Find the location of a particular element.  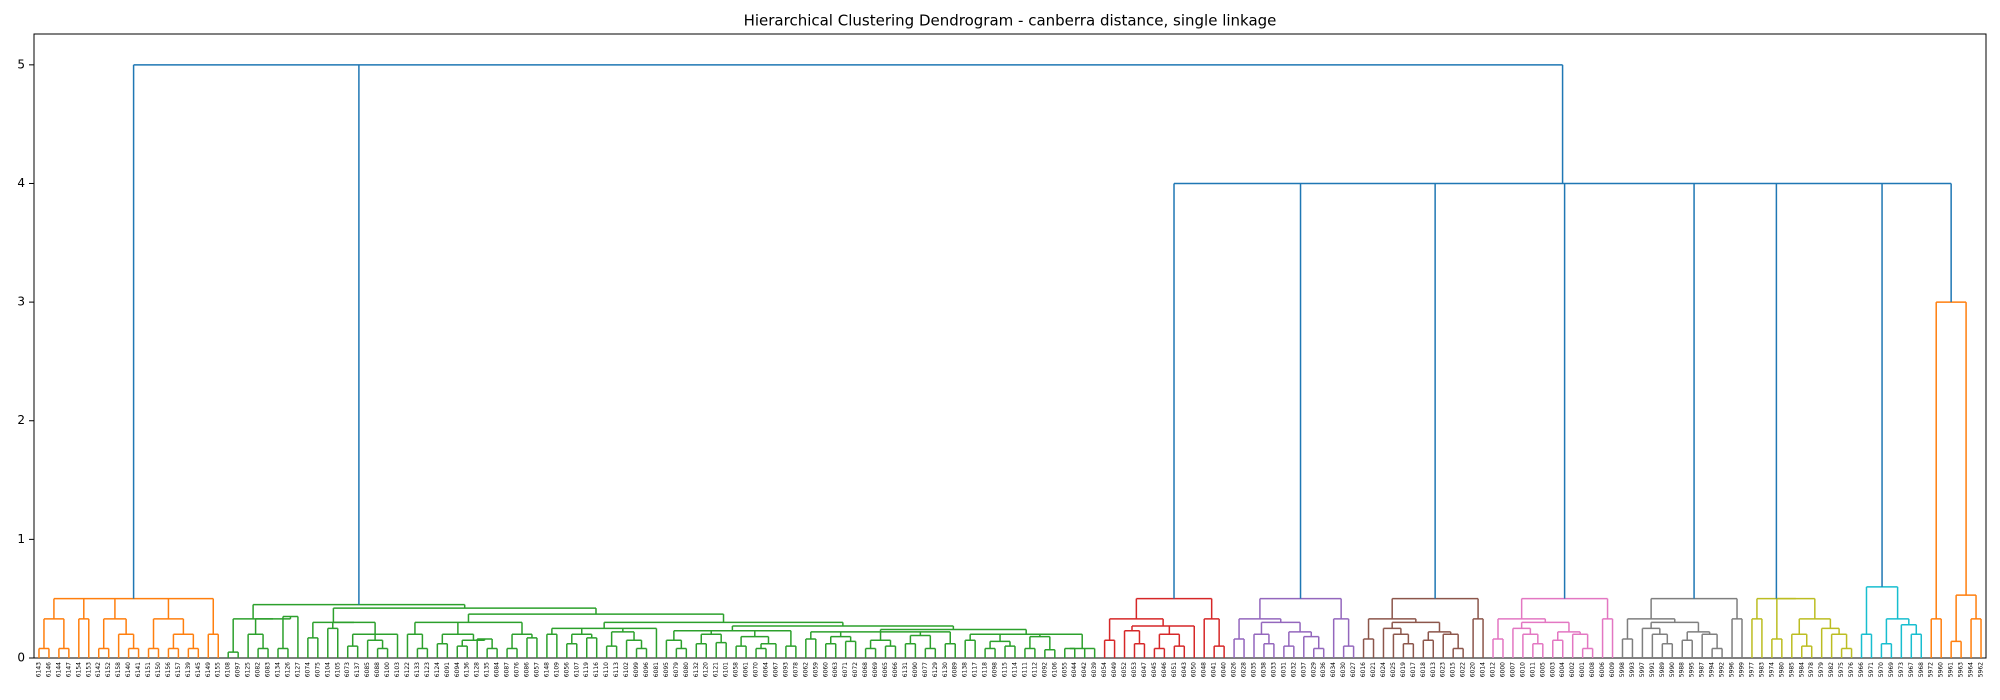

leaf-label: 6093 is located at coordinates (785, 669).